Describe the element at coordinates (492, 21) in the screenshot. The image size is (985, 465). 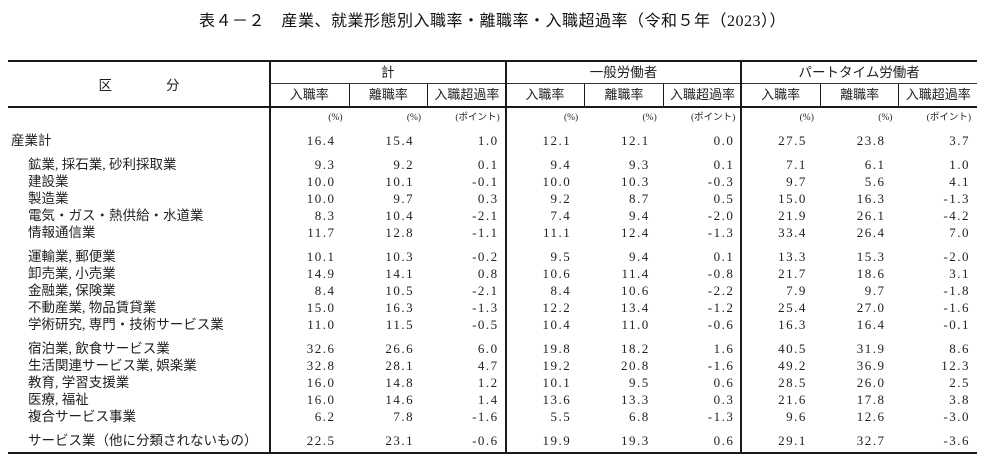
I see `table-title: 表４－２ 産業、就業形態別入職率・離職率・入職超過率（令和５年（2023））` at that location.